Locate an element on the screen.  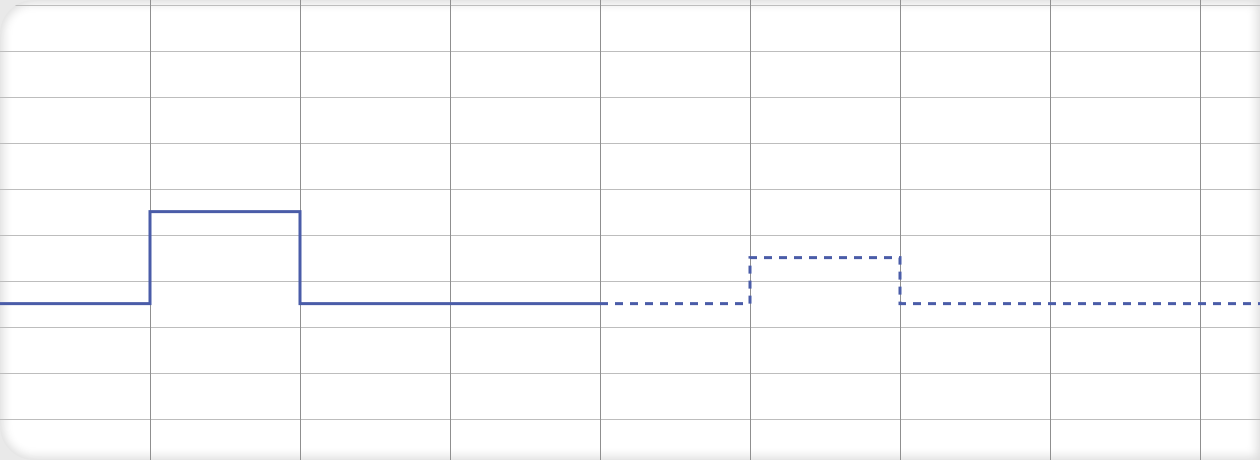
series-line-dashed is located at coordinates (930, 281).